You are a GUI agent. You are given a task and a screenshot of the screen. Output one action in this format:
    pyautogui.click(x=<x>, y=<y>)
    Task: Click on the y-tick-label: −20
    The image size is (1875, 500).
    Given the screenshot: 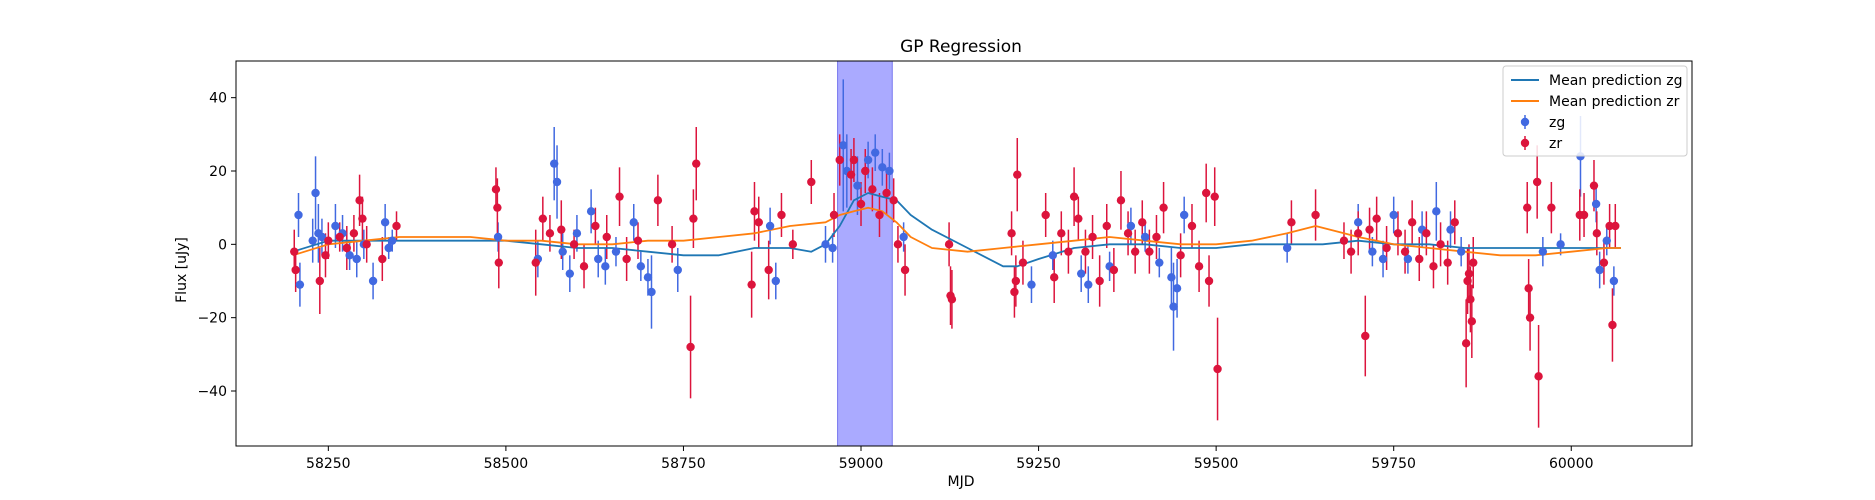 What is the action you would take?
    pyautogui.click(x=212, y=319)
    